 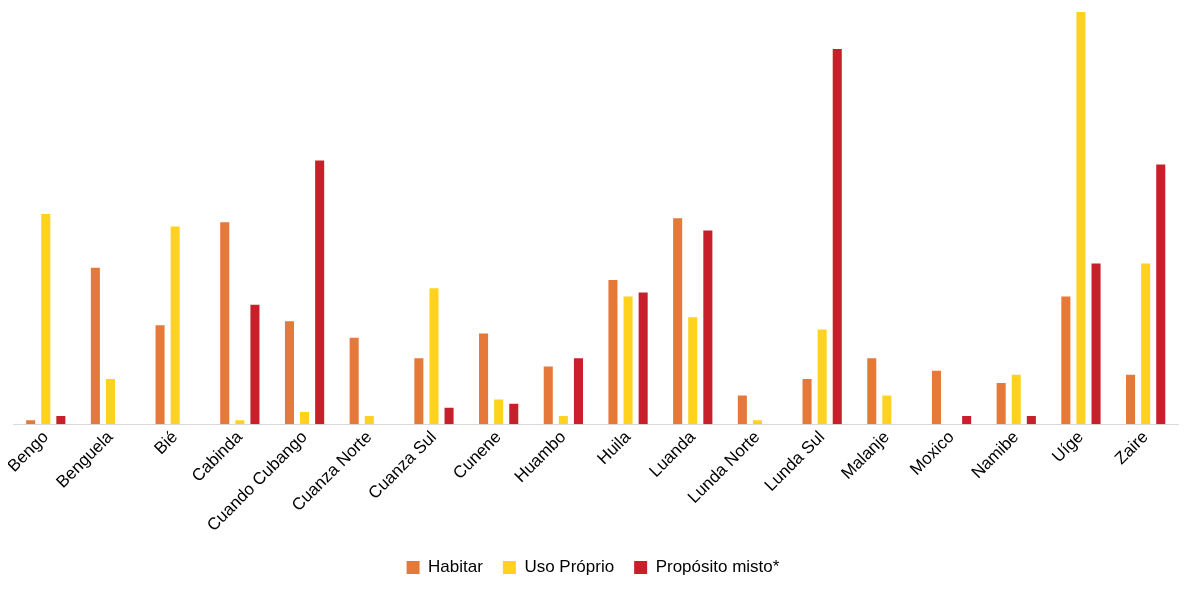 What do you see at coordinates (1068, 447) in the screenshot?
I see `x-tick-label: Uíge` at bounding box center [1068, 447].